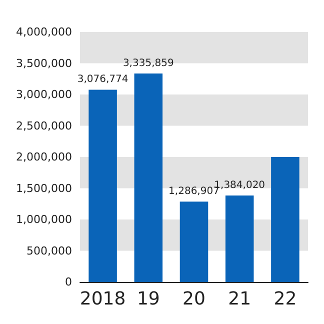  Describe the element at coordinates (44, 32) in the screenshot. I see `y-tick-label: 4,000,000` at that location.